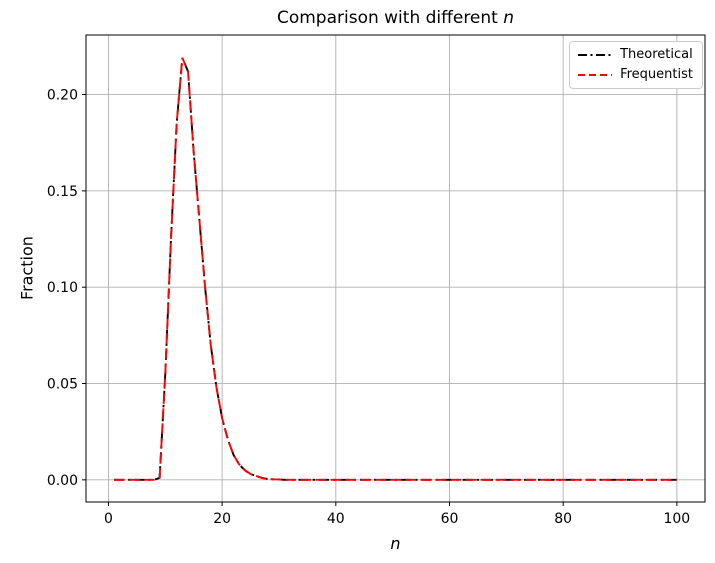  I want to click on theoretical-line-sample, so click(595, 54).